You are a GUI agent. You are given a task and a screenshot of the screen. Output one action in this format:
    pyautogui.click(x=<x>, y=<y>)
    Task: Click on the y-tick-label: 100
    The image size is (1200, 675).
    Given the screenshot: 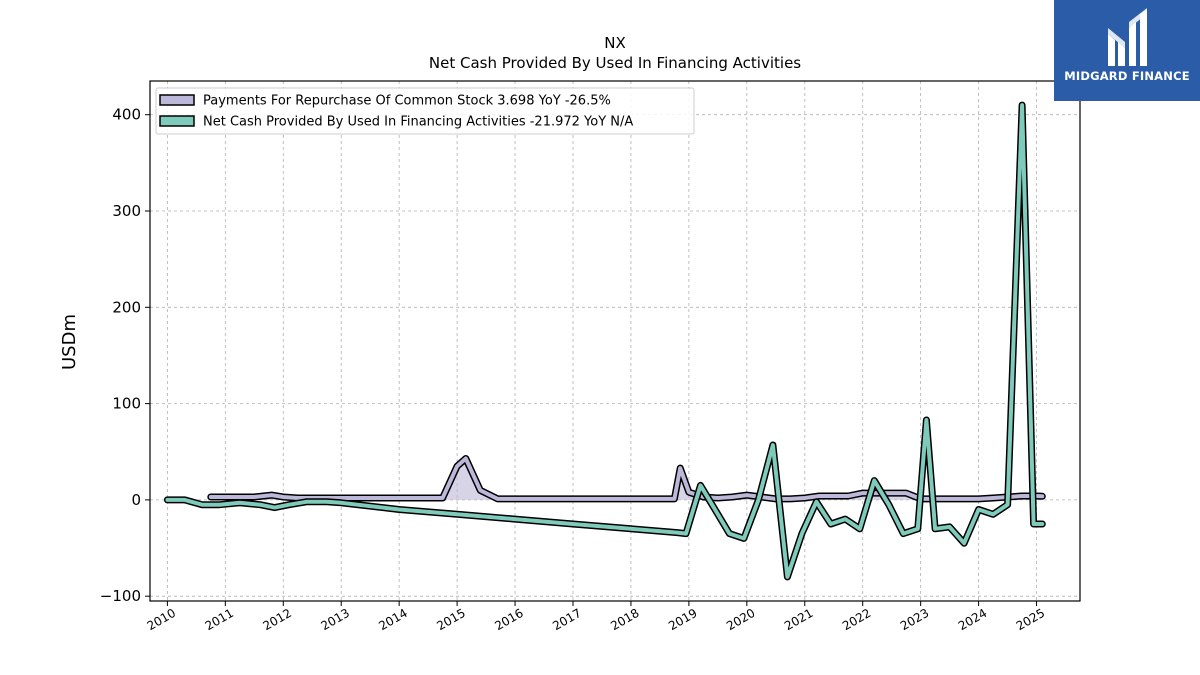 What is the action you would take?
    pyautogui.click(x=126, y=404)
    